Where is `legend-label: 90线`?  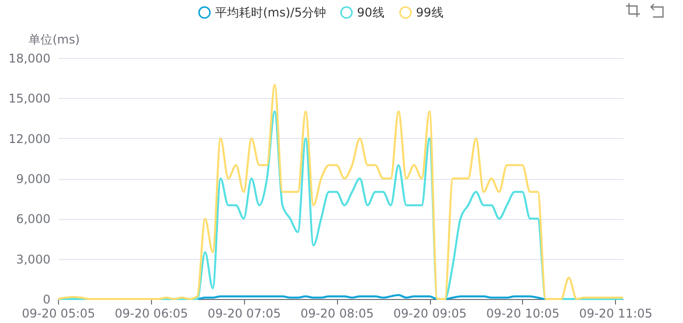 legend-label: 90线 is located at coordinates (370, 13).